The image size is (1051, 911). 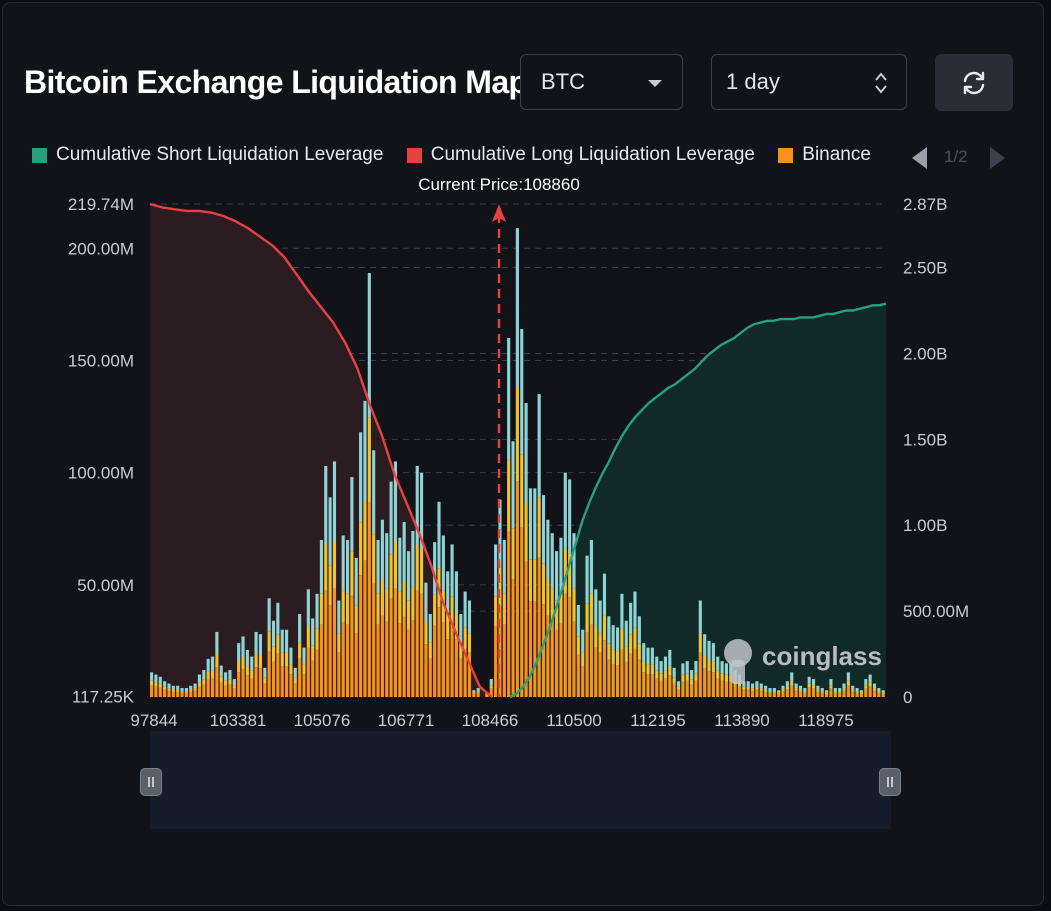 I want to click on range-select: 1 day, so click(x=809, y=82).